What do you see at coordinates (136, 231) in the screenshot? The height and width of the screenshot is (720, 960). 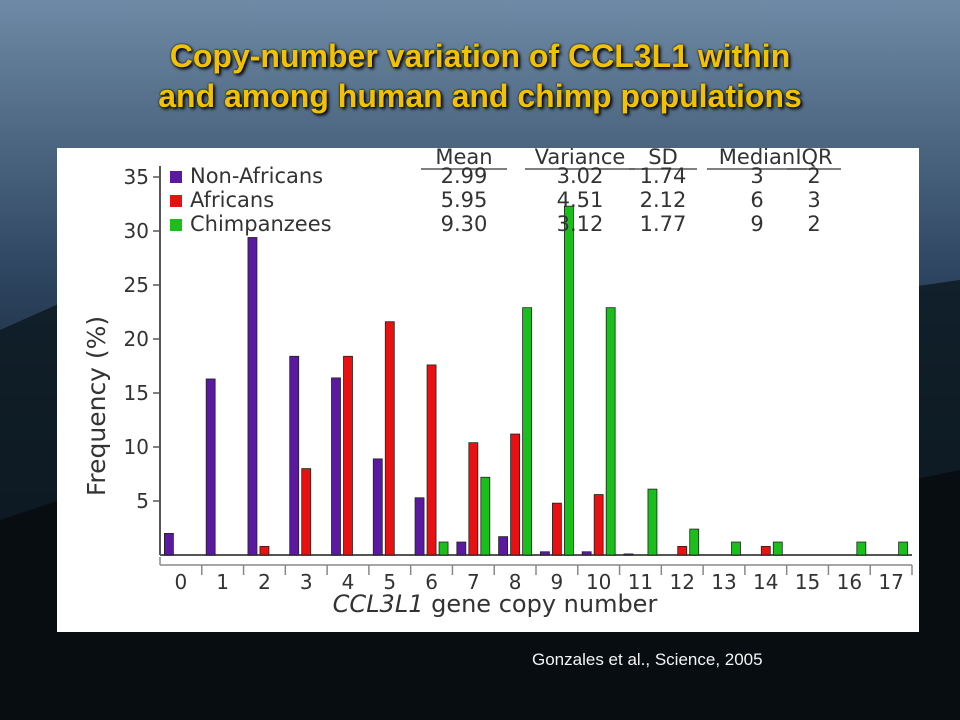 I see `y-tick-label: 30` at bounding box center [136, 231].